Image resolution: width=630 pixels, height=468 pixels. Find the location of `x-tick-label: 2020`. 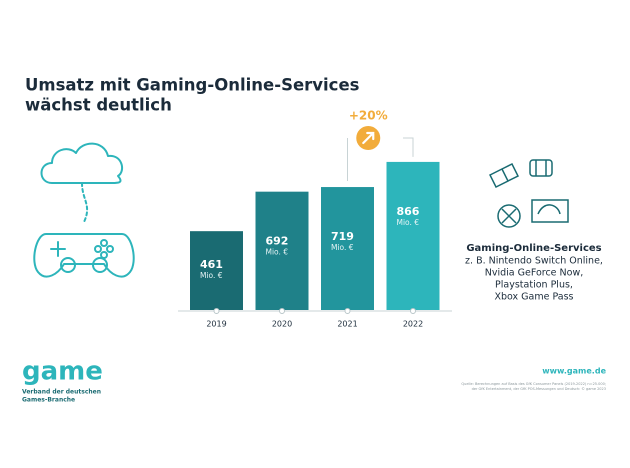

x-tick-label: 2020 is located at coordinates (282, 324).